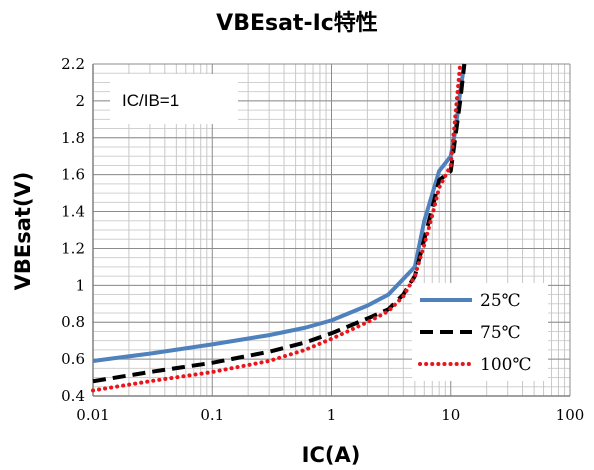 The width and height of the screenshot is (594, 470). What do you see at coordinates (92, 415) in the screenshot?
I see `x-tick-label: 0.01` at bounding box center [92, 415].